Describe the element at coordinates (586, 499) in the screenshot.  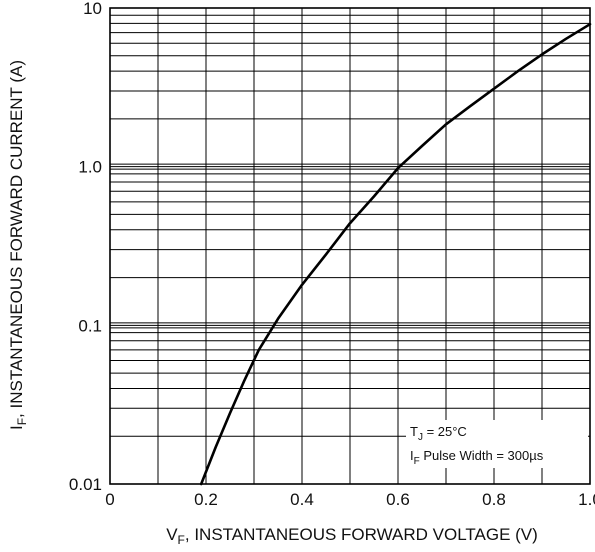
I see `x-tick-label: 1.0` at that location.